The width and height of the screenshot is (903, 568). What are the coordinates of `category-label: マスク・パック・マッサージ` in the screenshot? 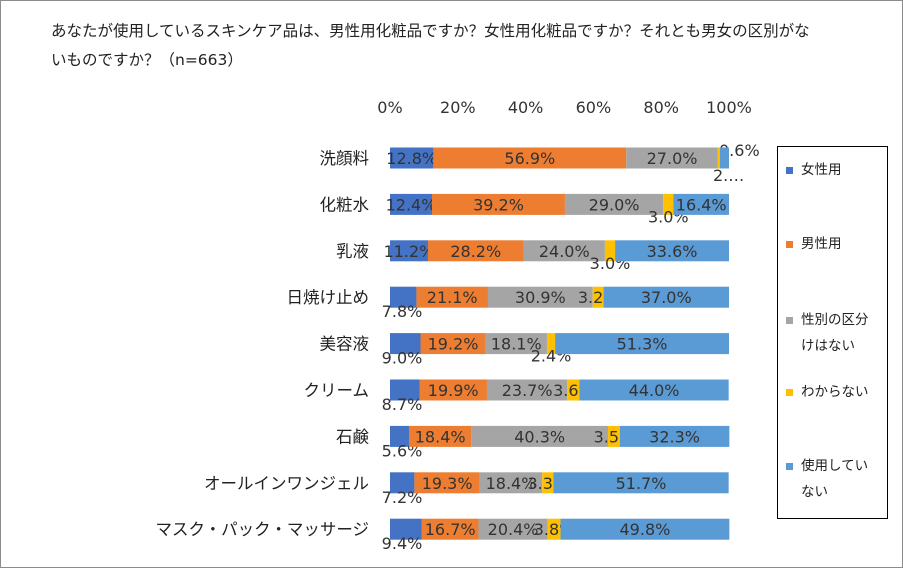 It's located at (262, 529).